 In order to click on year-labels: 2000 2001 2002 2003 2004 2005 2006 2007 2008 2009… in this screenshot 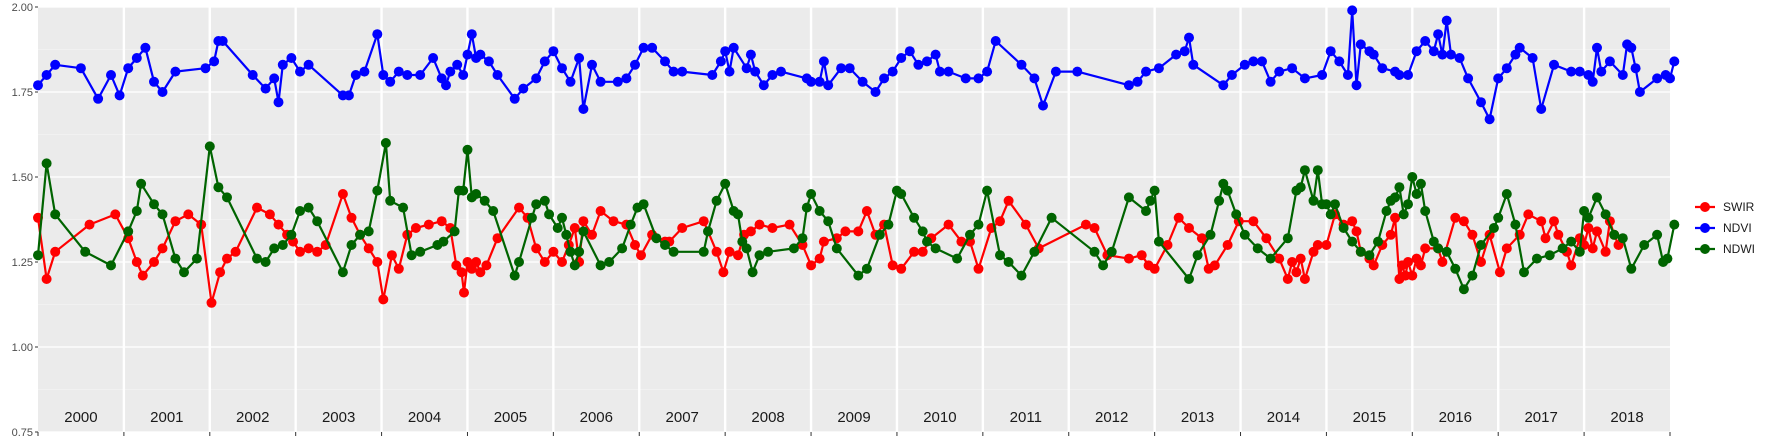, I will do `click(853, 417)`.